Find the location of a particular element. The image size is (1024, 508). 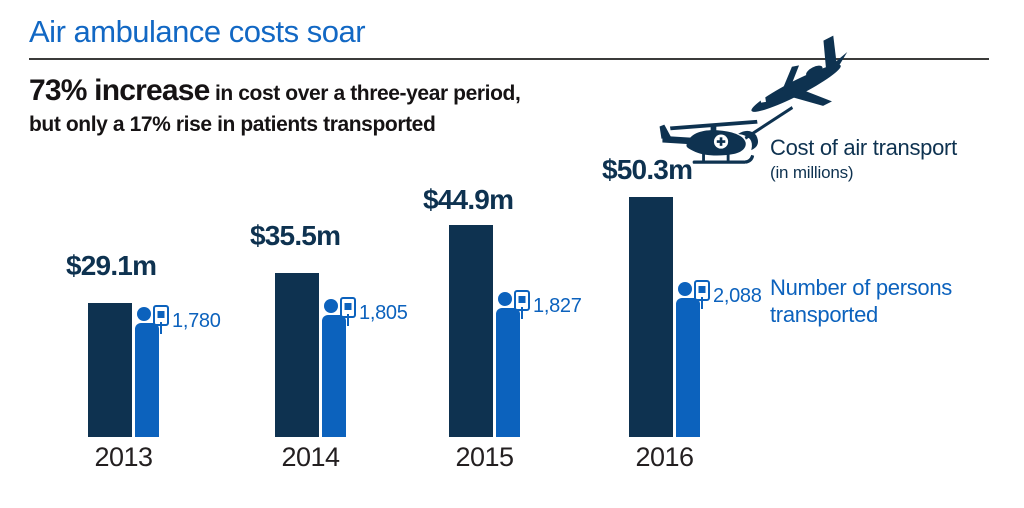

year-label: 2016 is located at coordinates (664, 457).